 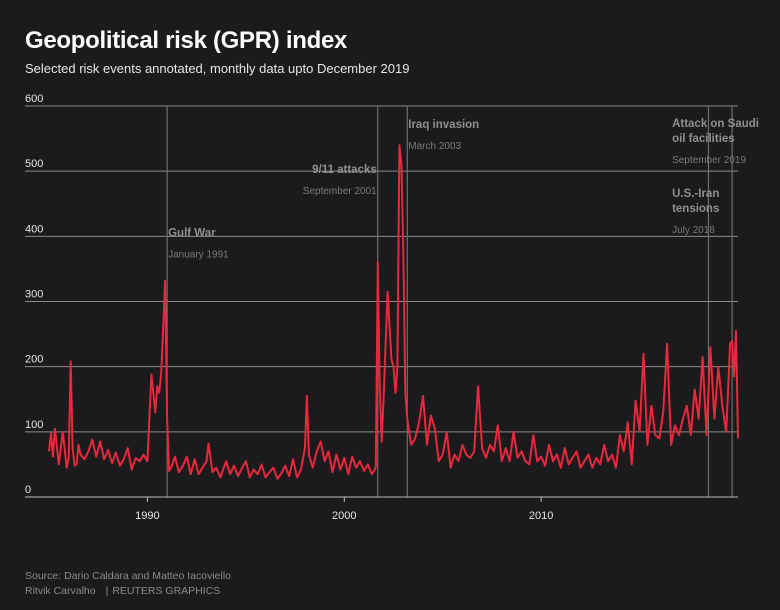 What do you see at coordinates (443, 125) in the screenshot?
I see `annotation-title-2: Iraq invasion` at bounding box center [443, 125].